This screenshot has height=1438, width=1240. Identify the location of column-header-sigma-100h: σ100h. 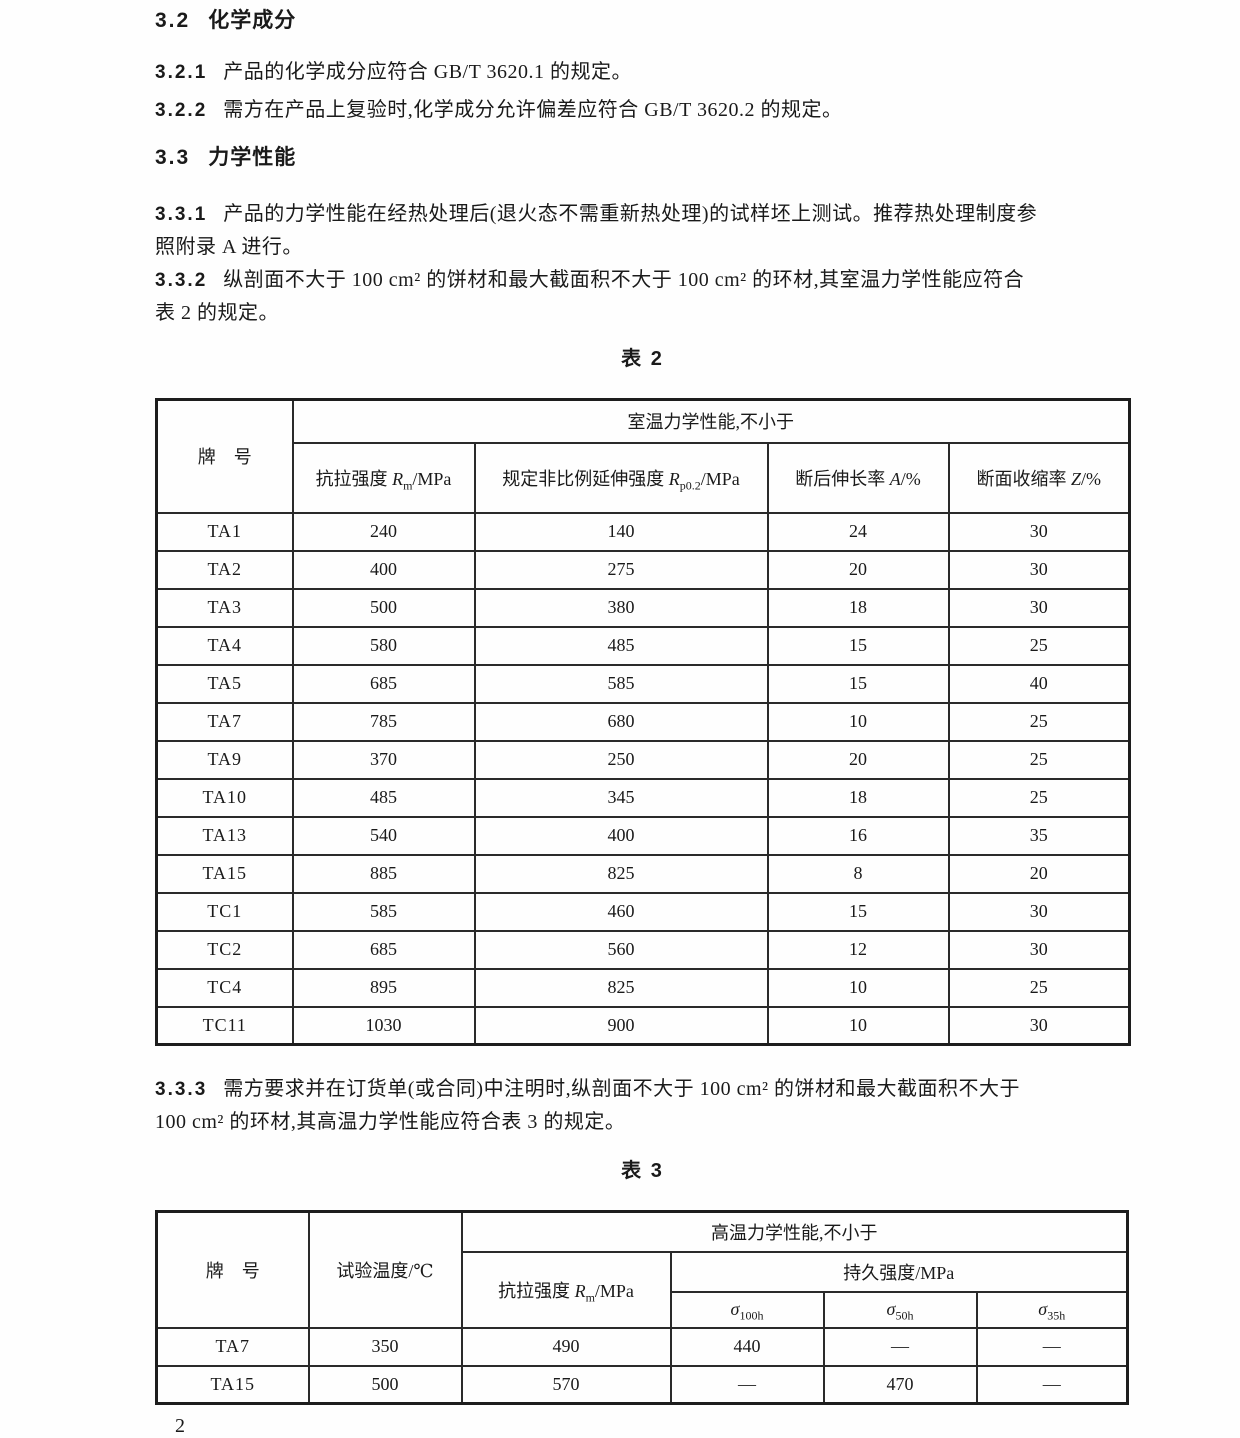
(747, 1309).